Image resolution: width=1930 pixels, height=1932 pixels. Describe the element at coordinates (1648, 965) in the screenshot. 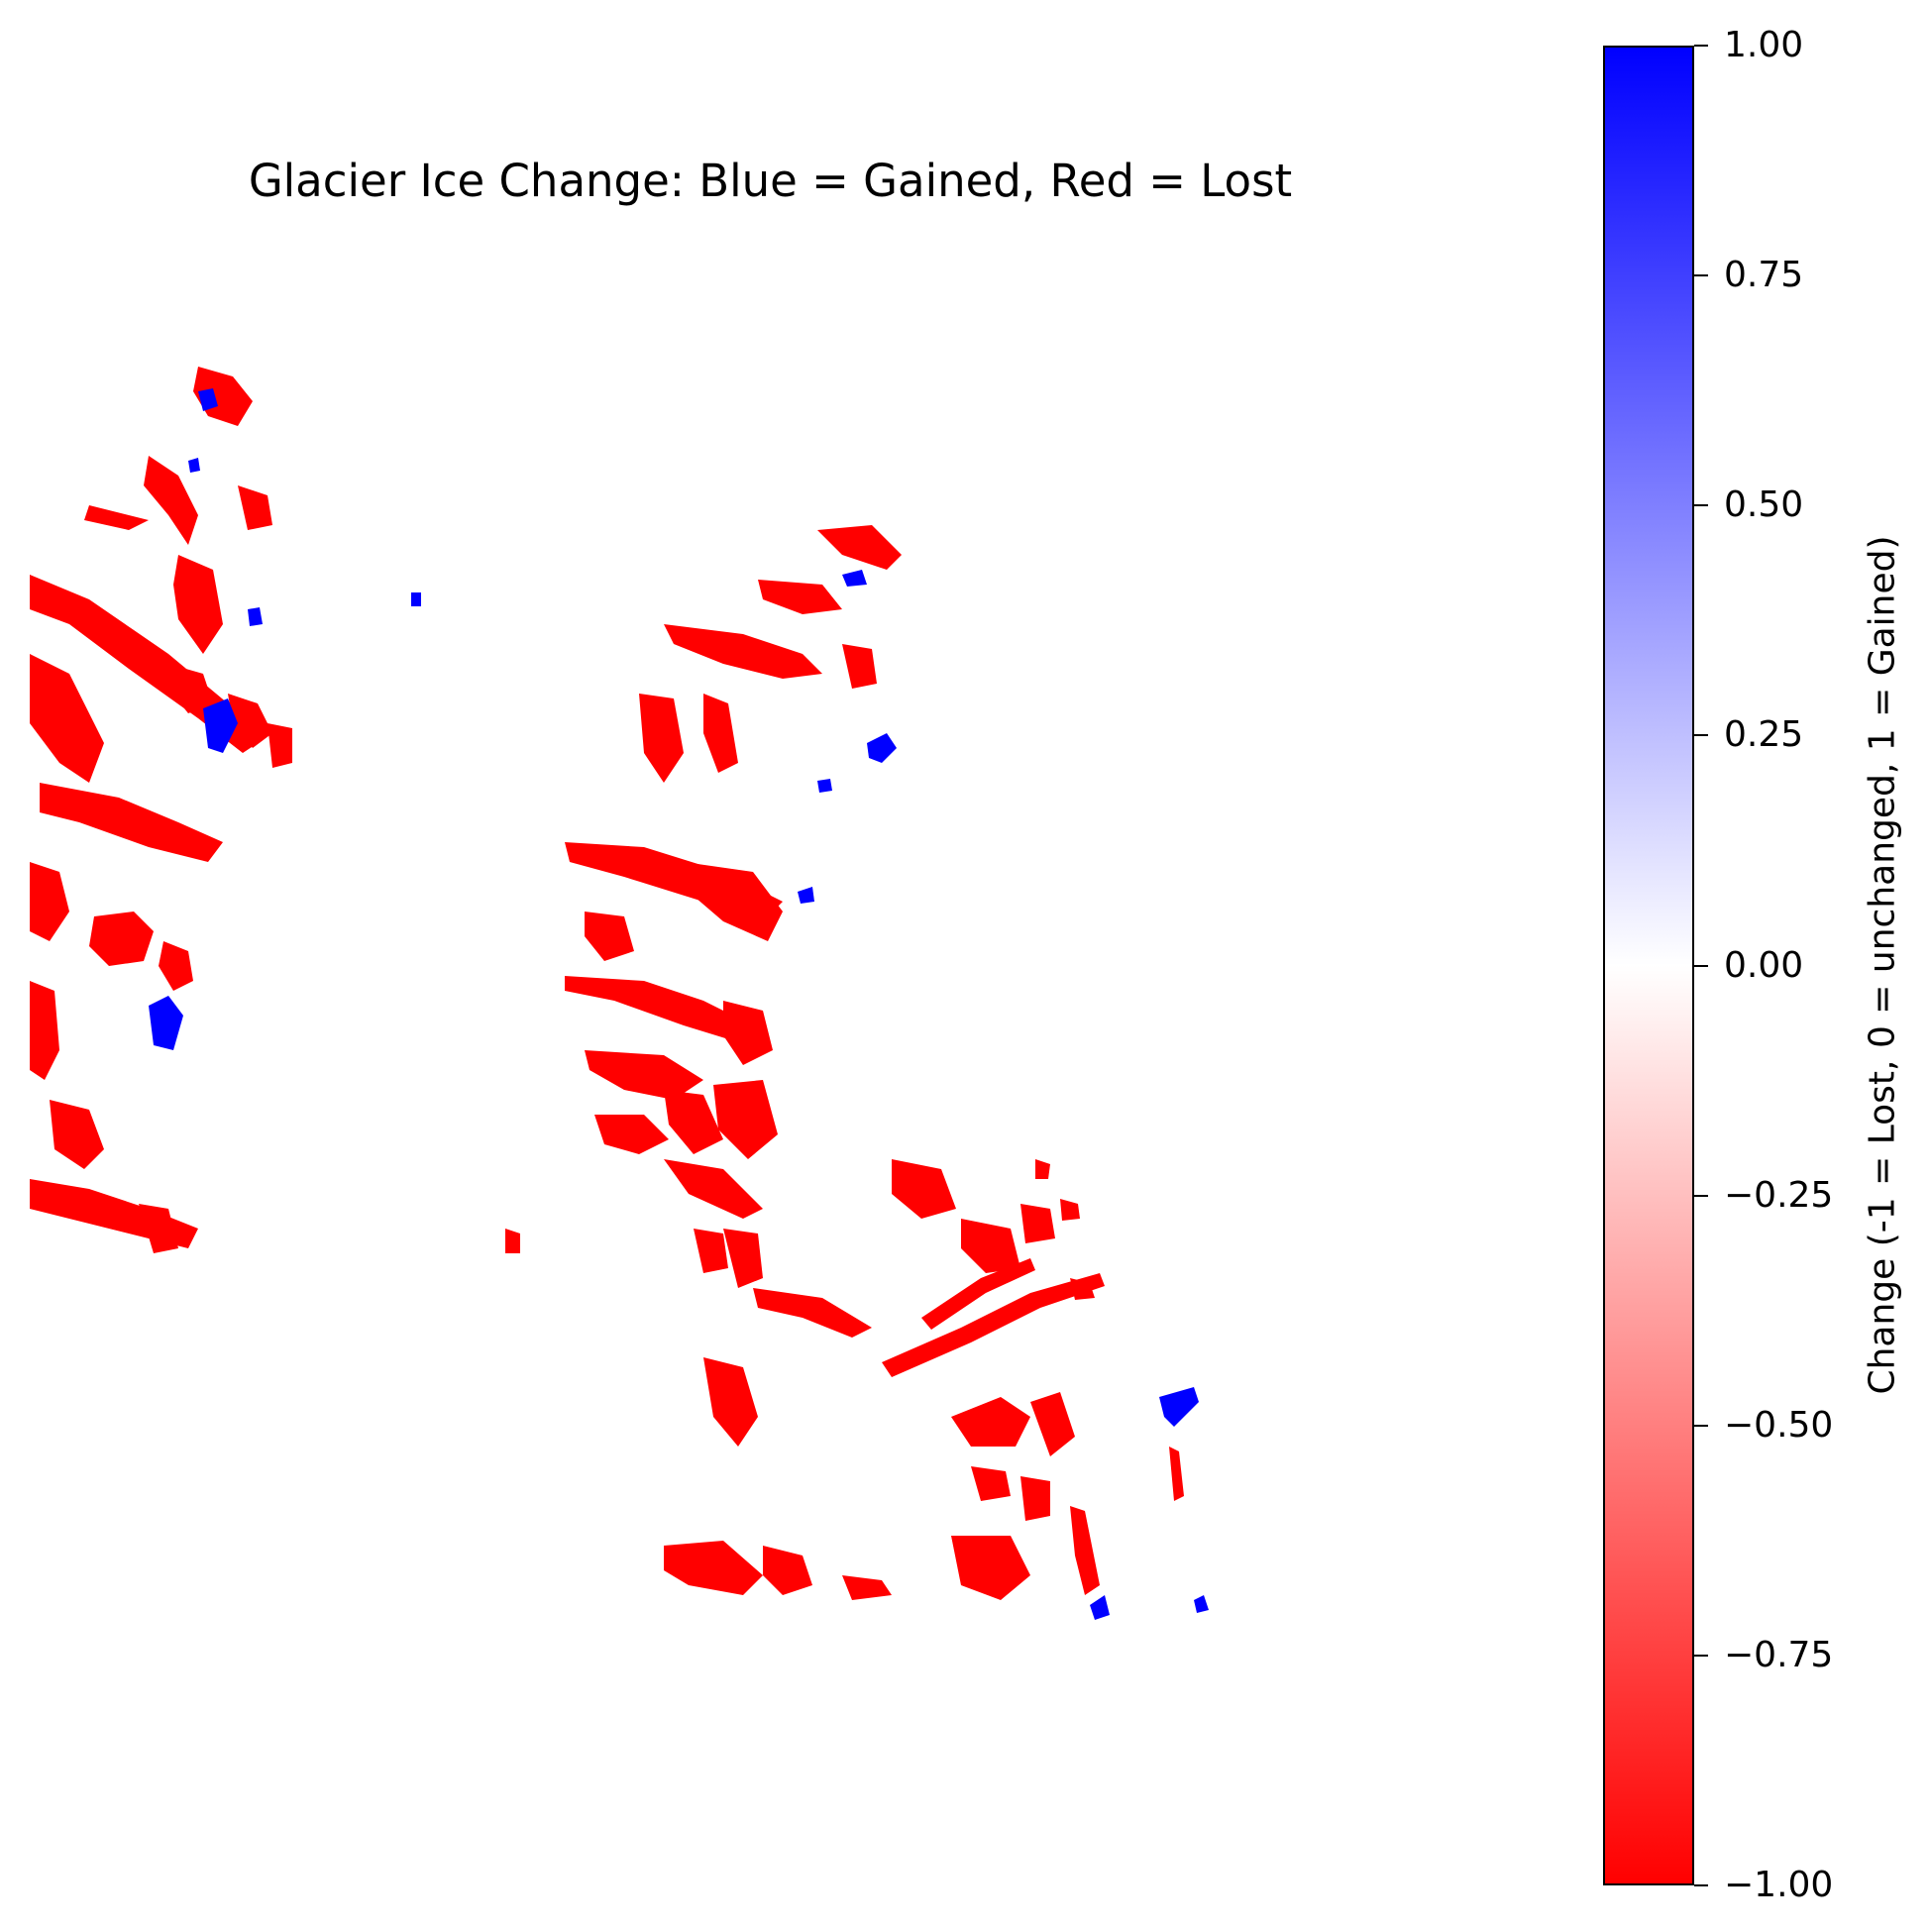

I see `colorbar` at that location.